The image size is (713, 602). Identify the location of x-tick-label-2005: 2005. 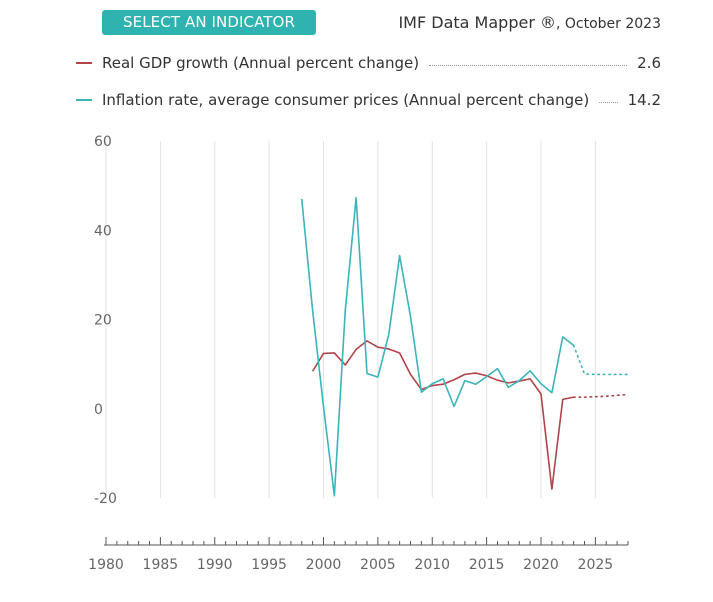
(378, 565).